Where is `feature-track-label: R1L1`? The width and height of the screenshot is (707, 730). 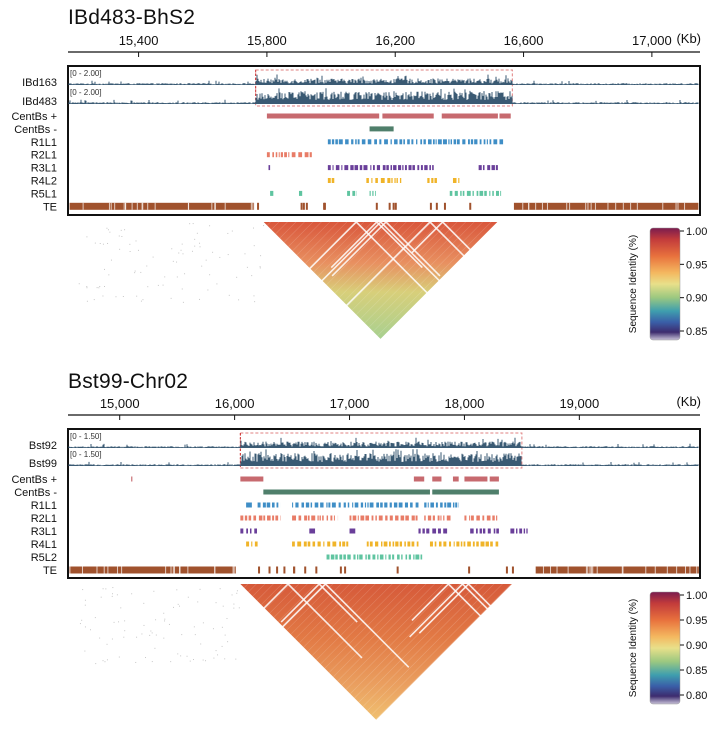
feature-track-label: R1L1 is located at coordinates (44, 143).